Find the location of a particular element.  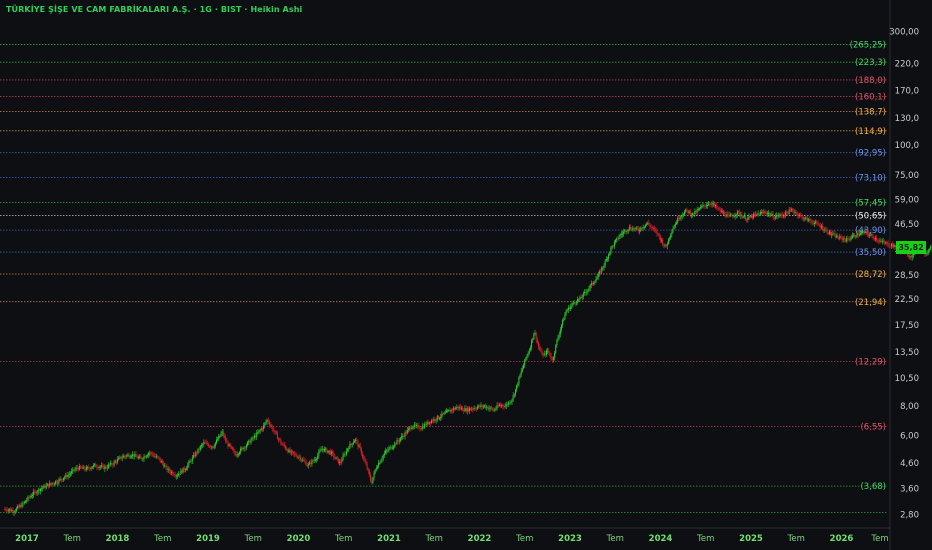

time-tick-label: Tem is located at coordinates (162, 539).